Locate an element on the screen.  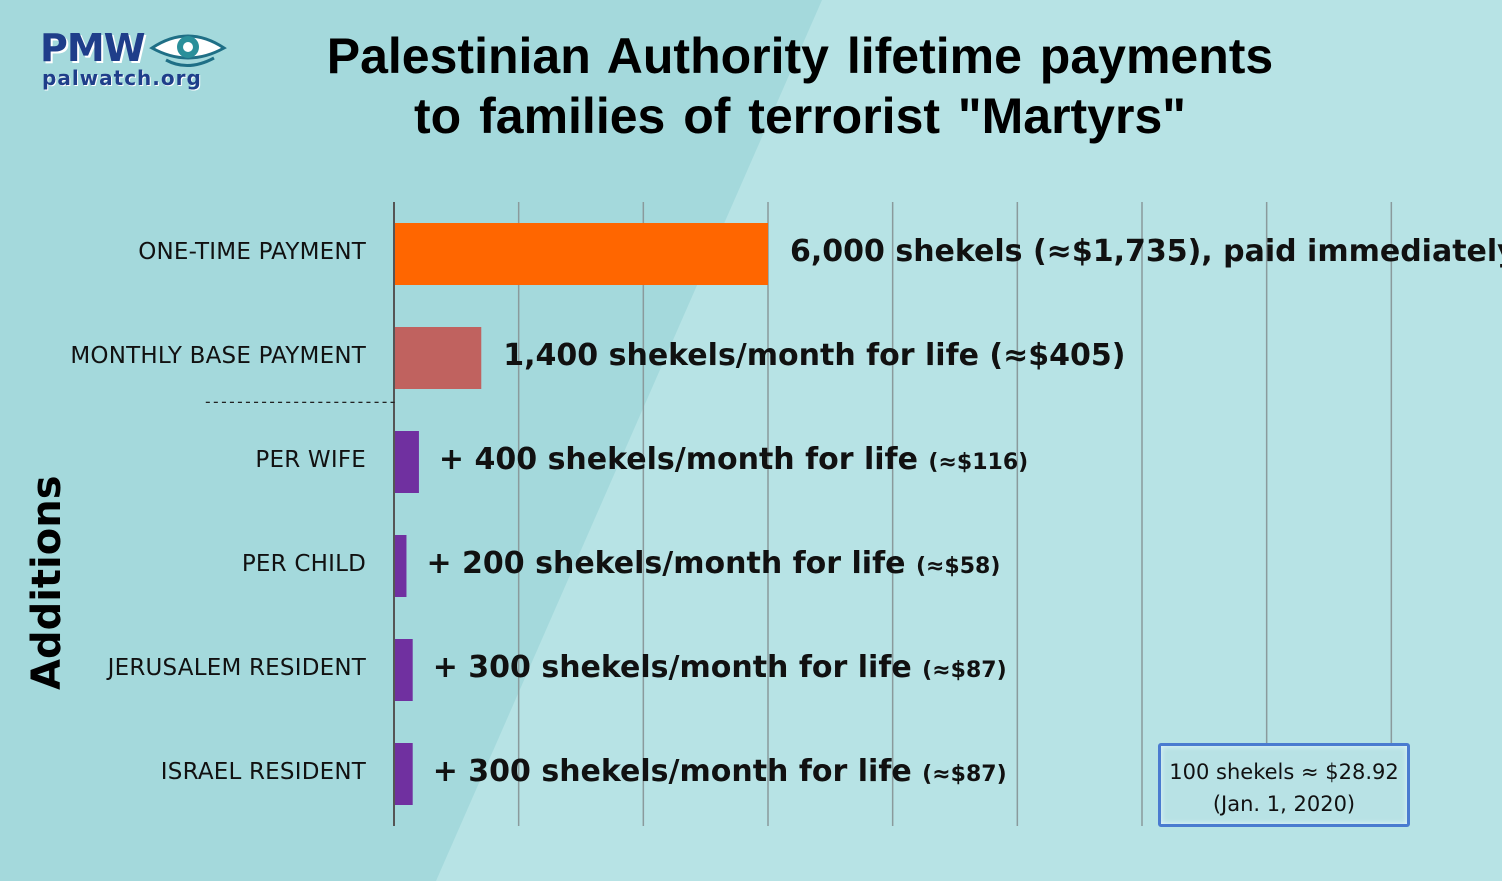
data-label-5: + 300 shekels/month for life (≈$87) is located at coordinates (720, 771).